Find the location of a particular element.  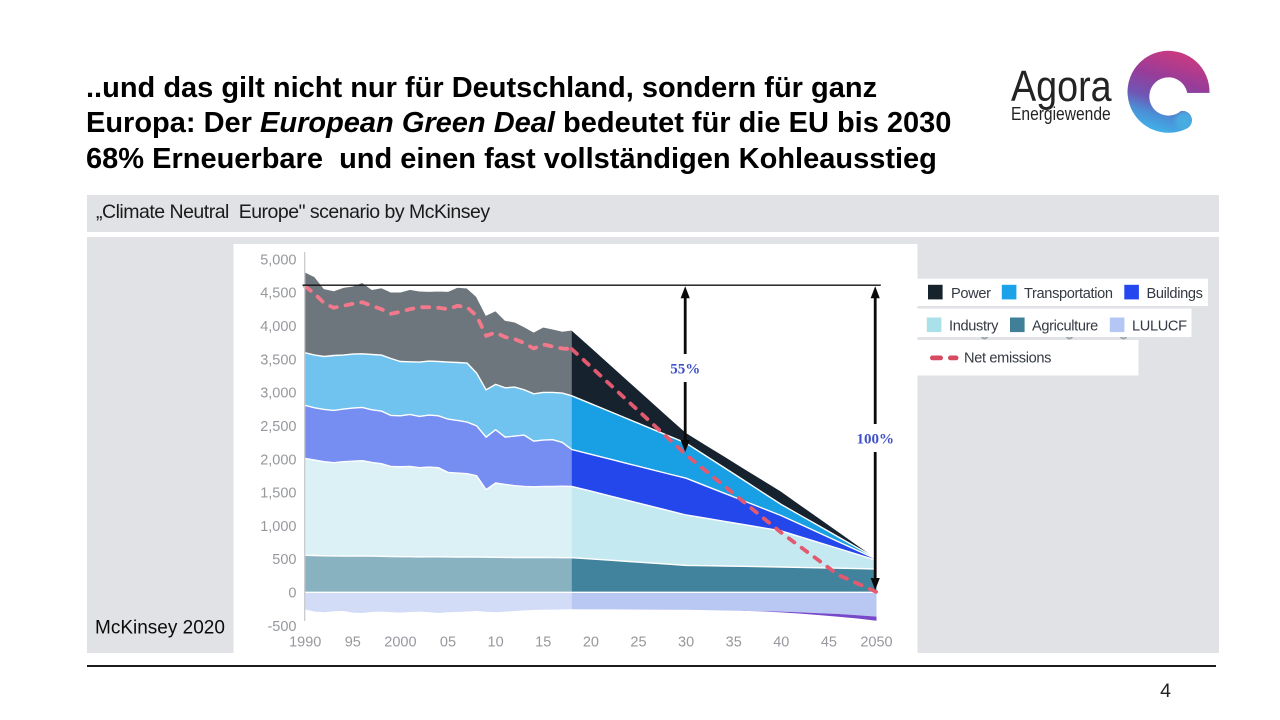

svg-text: 1990 is located at coordinates (305, 643).